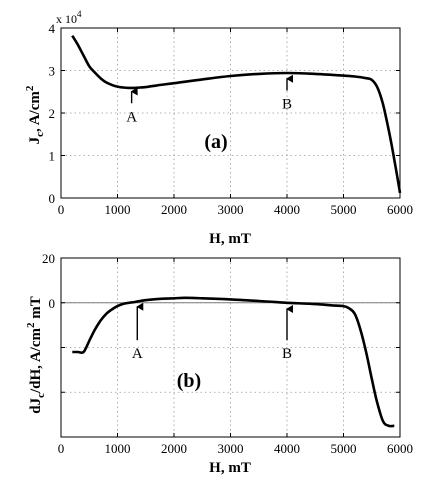 Image resolution: width=443 pixels, height=485 pixels. What do you see at coordinates (35, 114) in the screenshot?
I see `y-axis-label-a: Jc, A/cm2` at bounding box center [35, 114].